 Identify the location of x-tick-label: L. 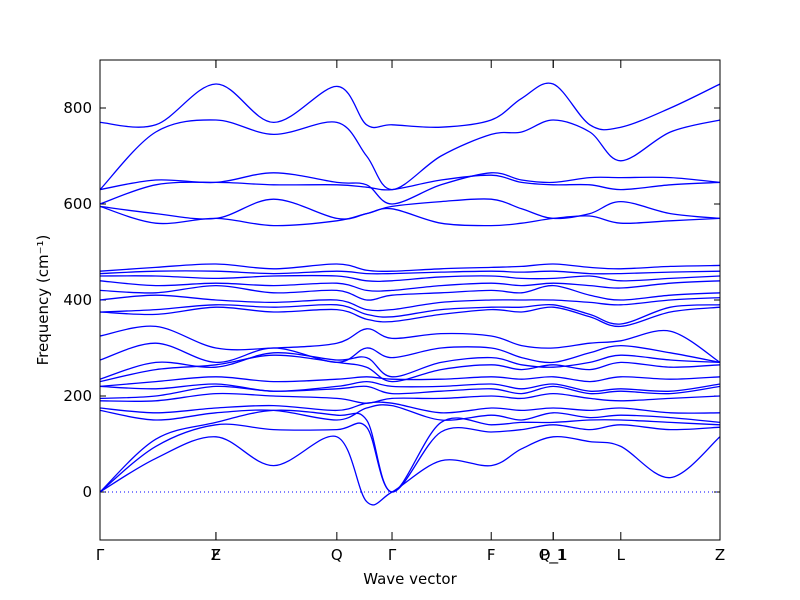
(621, 555).